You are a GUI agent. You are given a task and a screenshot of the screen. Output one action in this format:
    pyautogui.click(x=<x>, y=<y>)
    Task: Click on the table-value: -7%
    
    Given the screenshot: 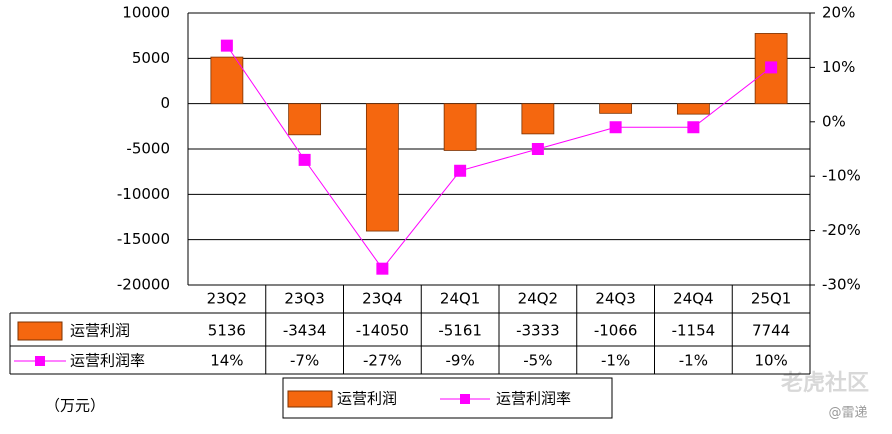 What is the action you would take?
    pyautogui.click(x=304, y=361)
    